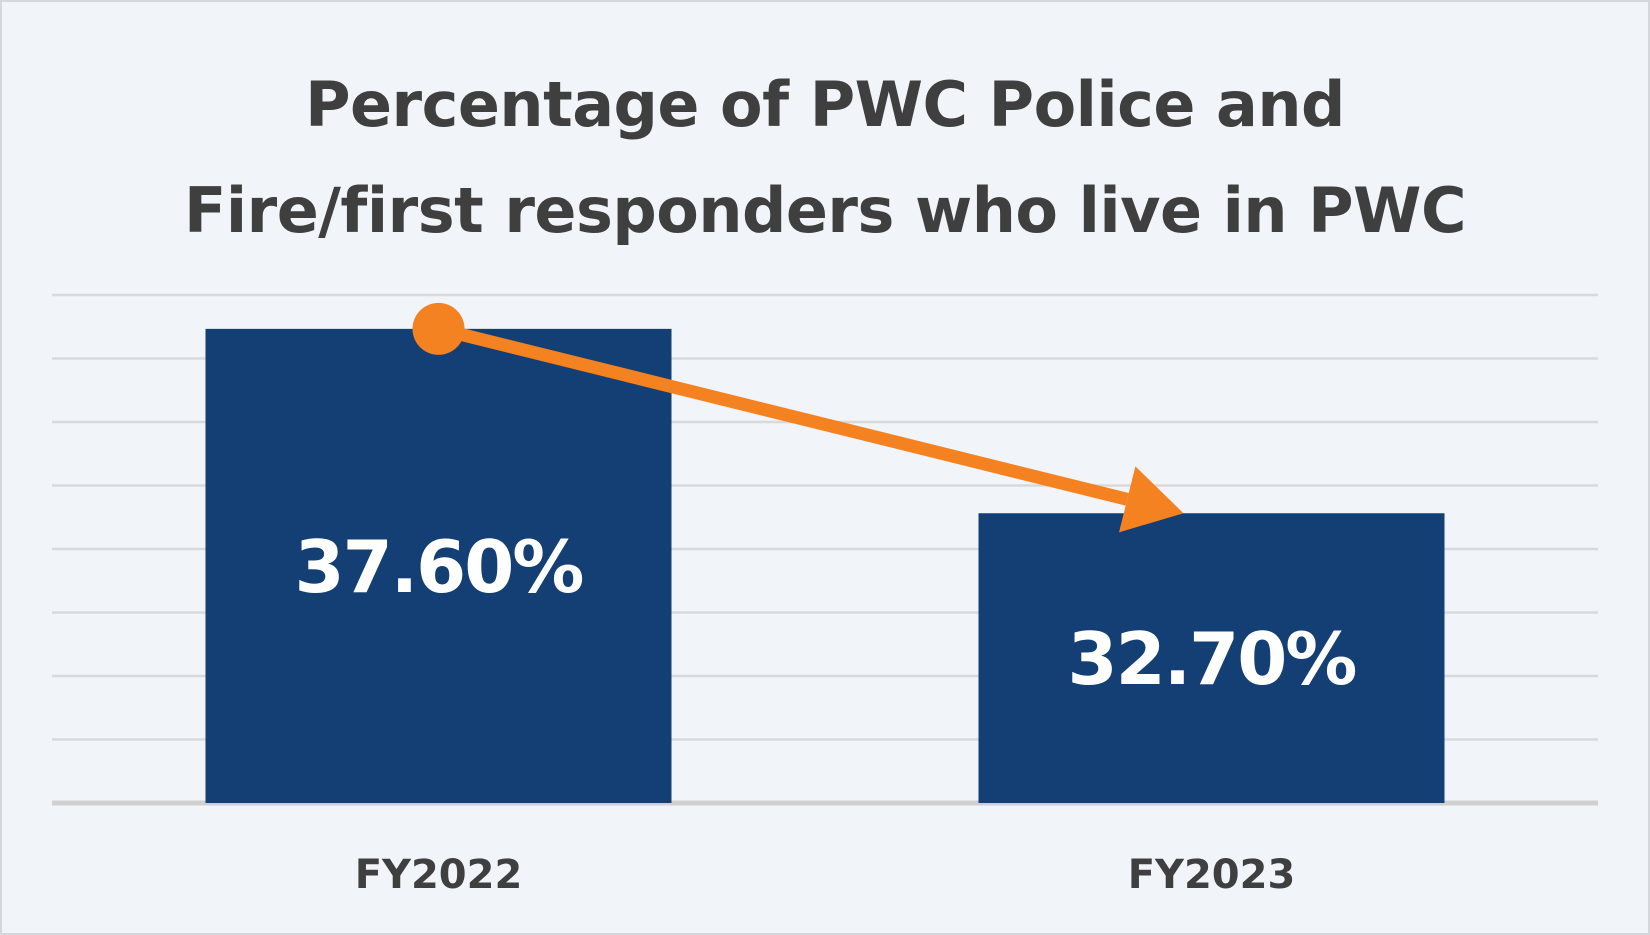 The height and width of the screenshot is (935, 1650). What do you see at coordinates (782, 414) in the screenshot?
I see `arrow-shaft` at bounding box center [782, 414].